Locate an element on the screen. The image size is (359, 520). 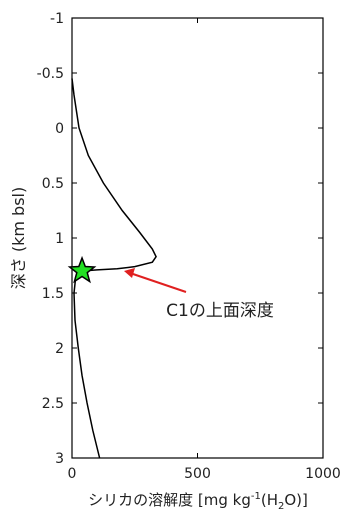
y-tick-label: 3 is located at coordinates (59, 459).